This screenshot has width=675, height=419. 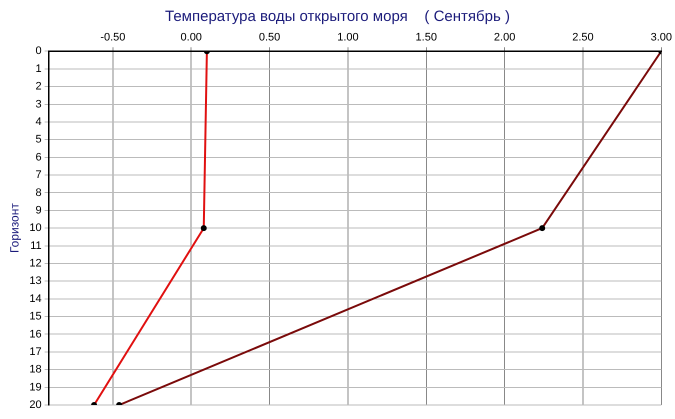 I want to click on y-tick-label: 5, so click(x=39, y=140).